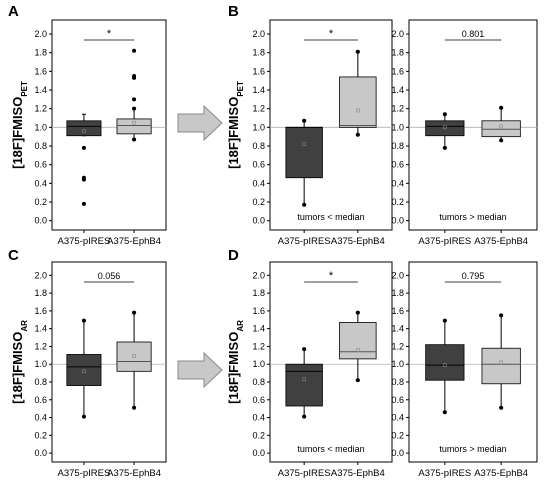 Image resolution: width=550 pixels, height=489 pixels. Describe the element at coordinates (200, 246) in the screenshot. I see `arrows-layer` at that location.